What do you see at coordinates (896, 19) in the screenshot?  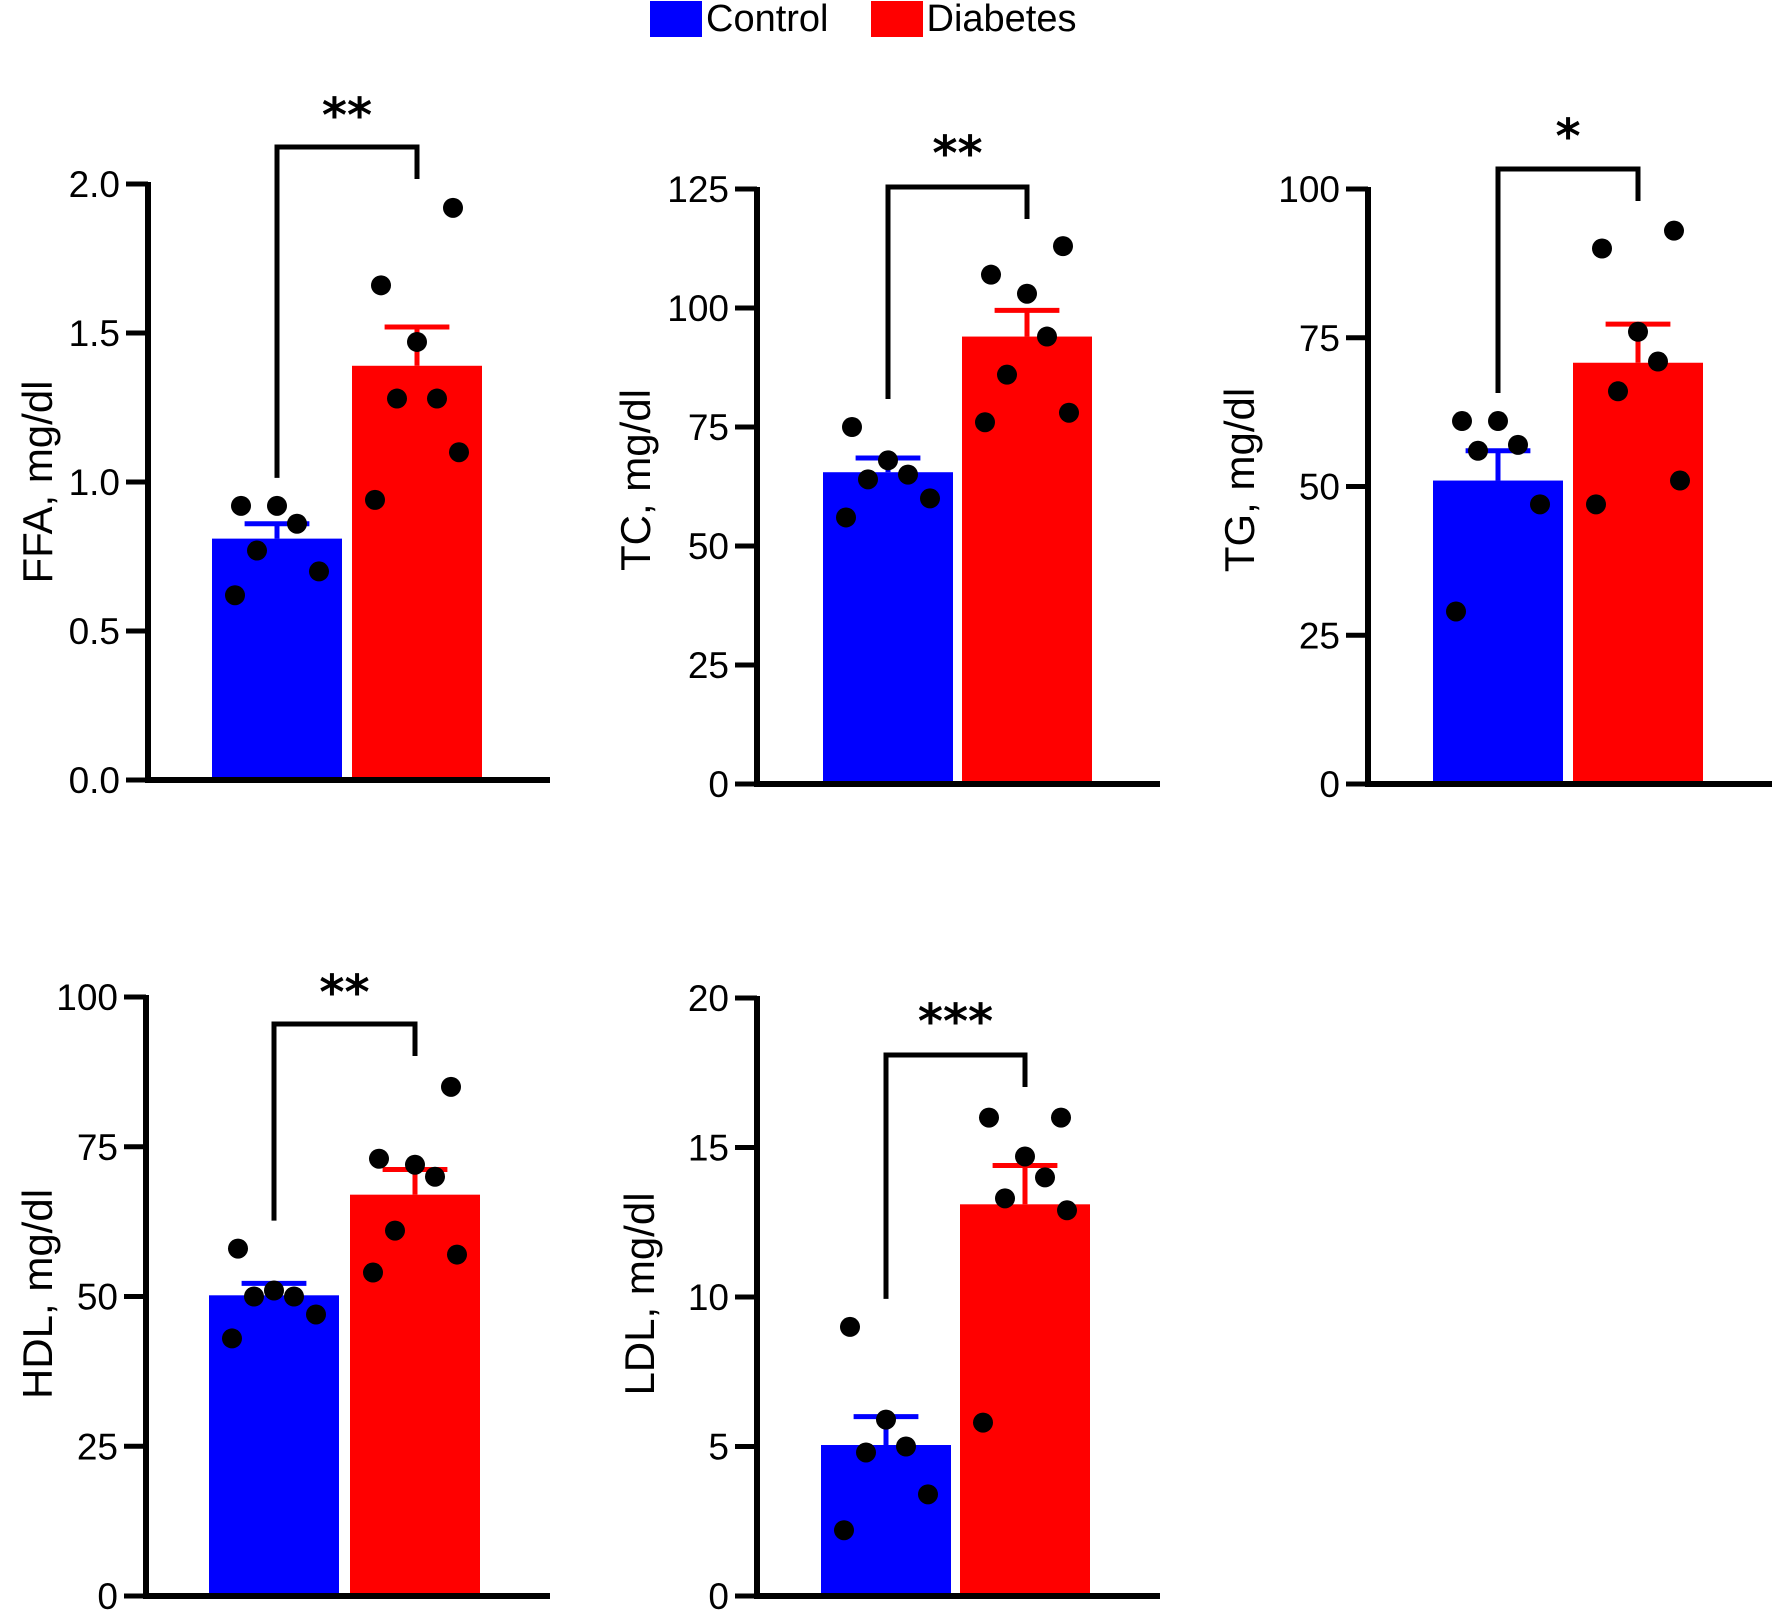 I see `legend-swatch-diabetes` at bounding box center [896, 19].